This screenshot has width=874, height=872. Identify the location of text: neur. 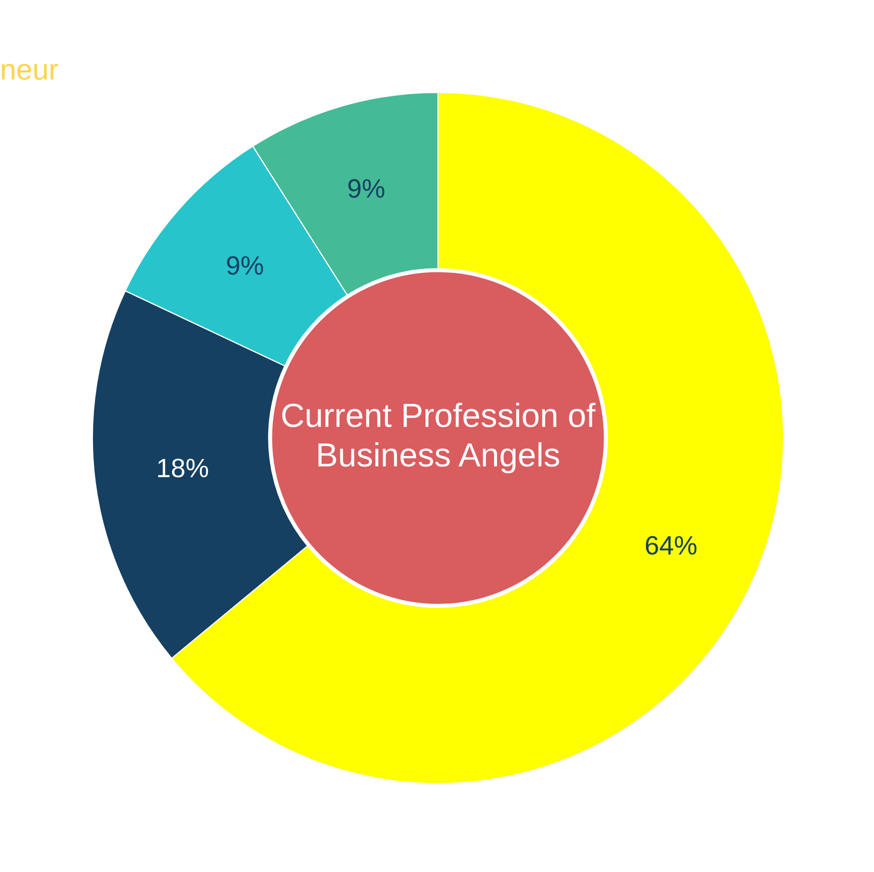
(30, 72).